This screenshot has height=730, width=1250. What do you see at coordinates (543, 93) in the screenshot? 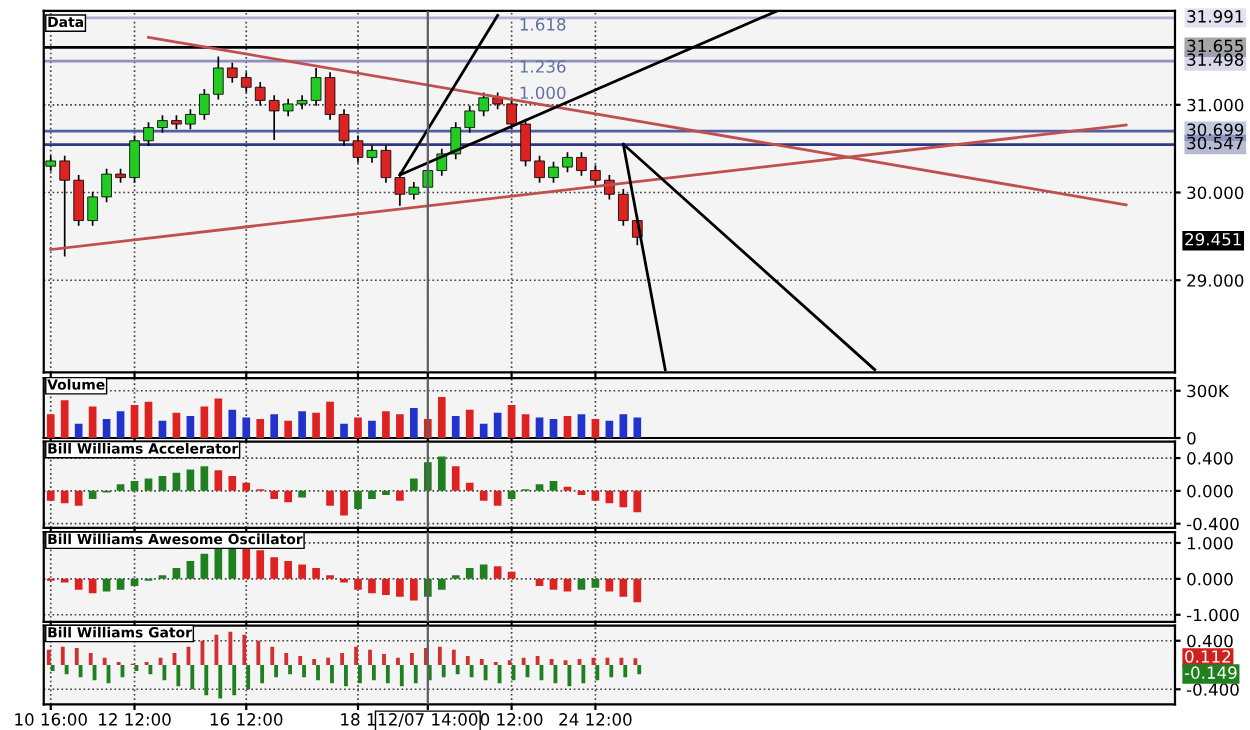
I see `annotation: 1.000` at bounding box center [543, 93].